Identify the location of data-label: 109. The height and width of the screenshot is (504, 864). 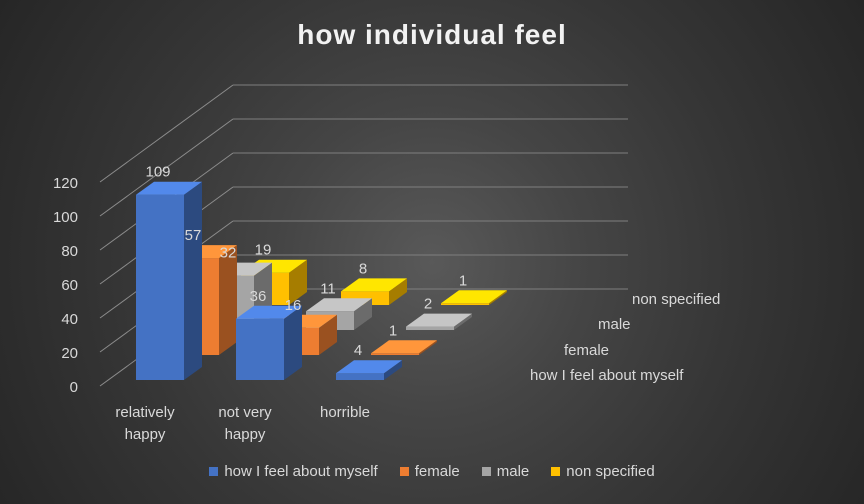
(157, 172).